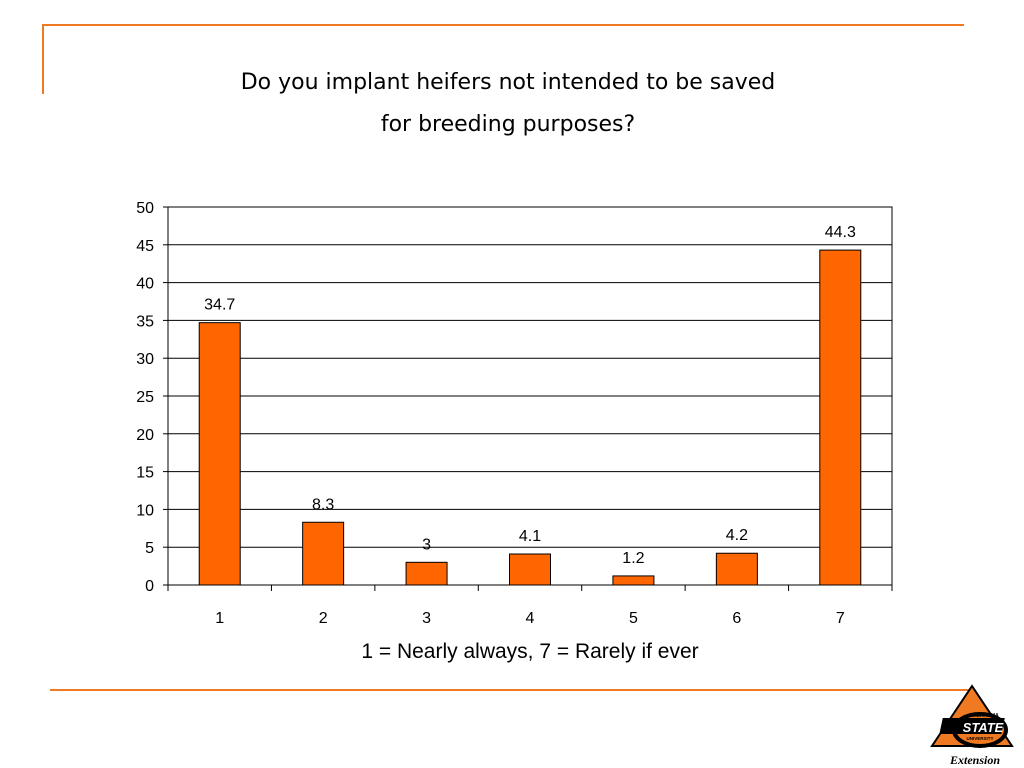 Image resolution: width=1024 pixels, height=768 pixels. I want to click on data-label: 3, so click(426, 544).